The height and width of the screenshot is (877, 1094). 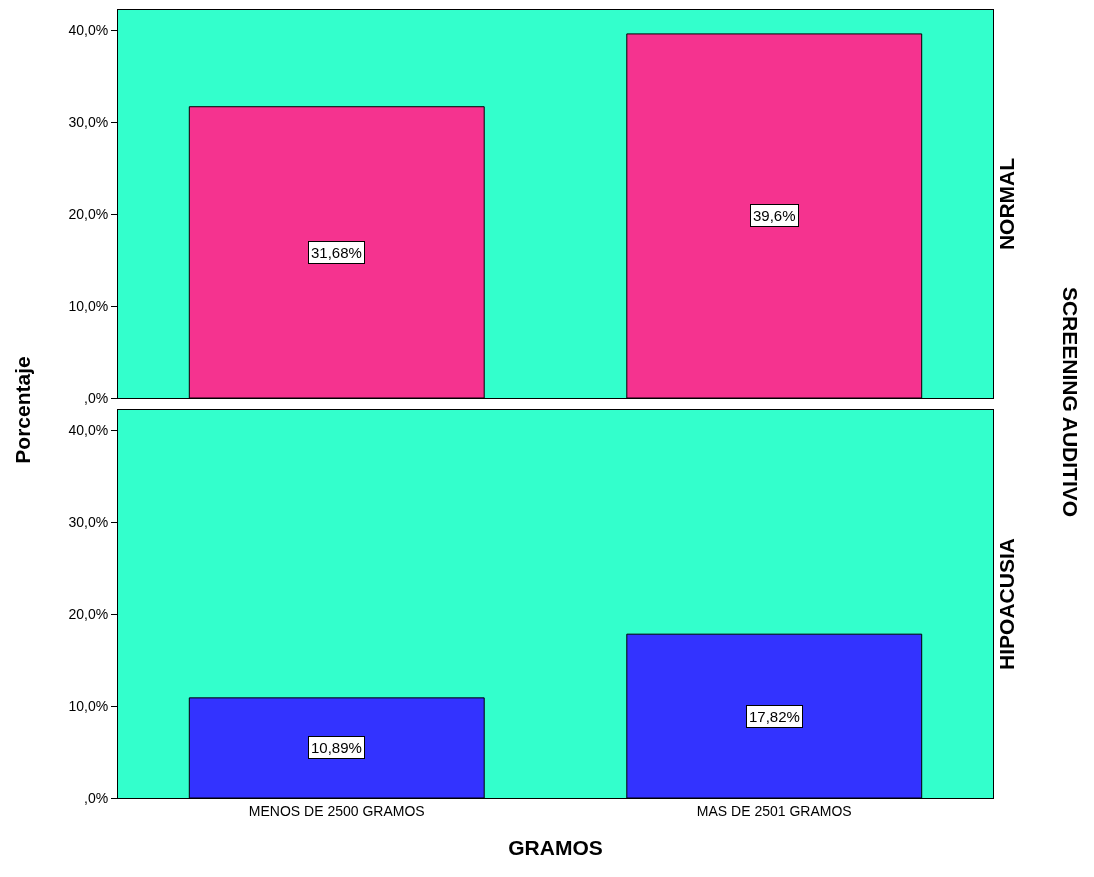 What do you see at coordinates (336, 252) in the screenshot?
I see `data-label: 31,68%` at bounding box center [336, 252].